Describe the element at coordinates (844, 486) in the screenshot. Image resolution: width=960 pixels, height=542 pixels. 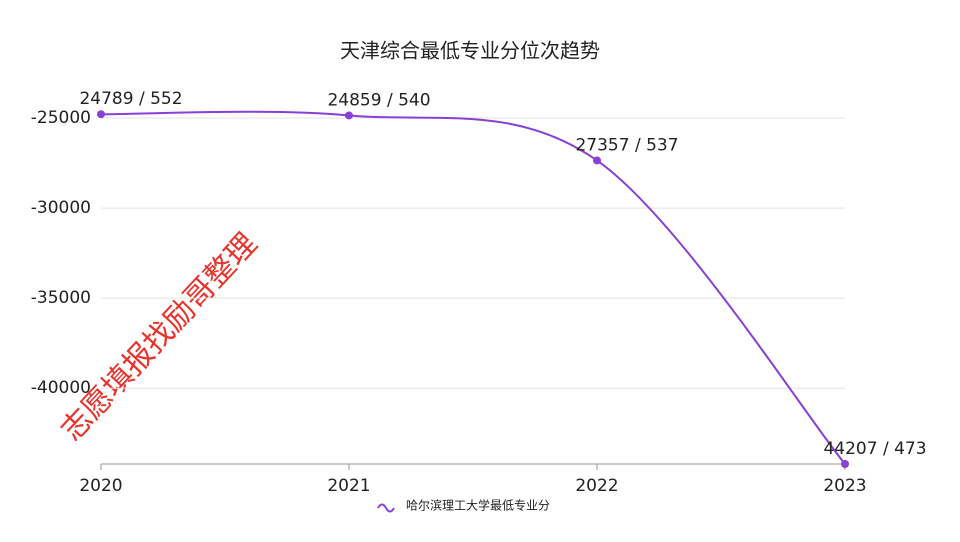
I see `x-tick-label: 2023` at that location.